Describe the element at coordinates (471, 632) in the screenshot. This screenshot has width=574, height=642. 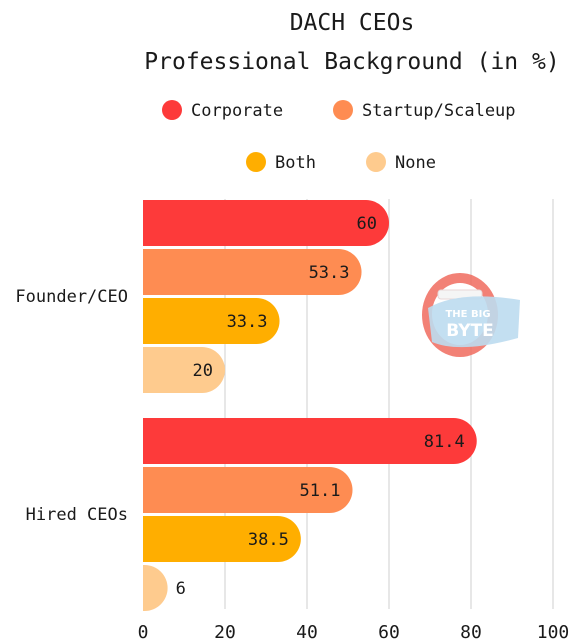
I see `x-tick-label-4: 80` at that location.